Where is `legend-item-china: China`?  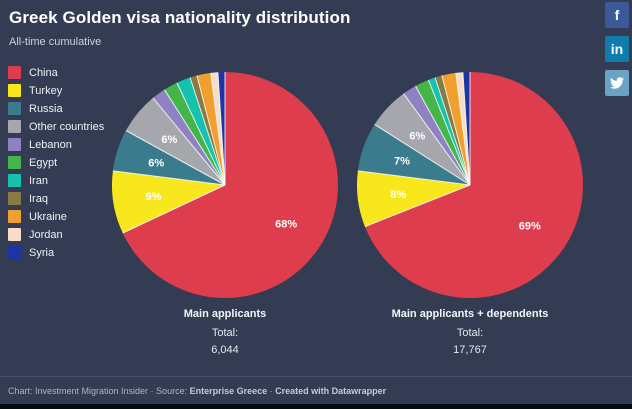 legend-item-china: China is located at coordinates (56, 72).